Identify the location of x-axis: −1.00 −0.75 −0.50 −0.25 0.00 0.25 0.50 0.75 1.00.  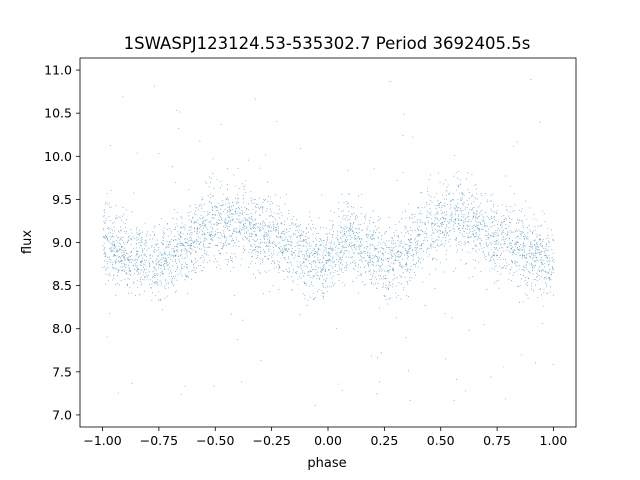
(325, 437).